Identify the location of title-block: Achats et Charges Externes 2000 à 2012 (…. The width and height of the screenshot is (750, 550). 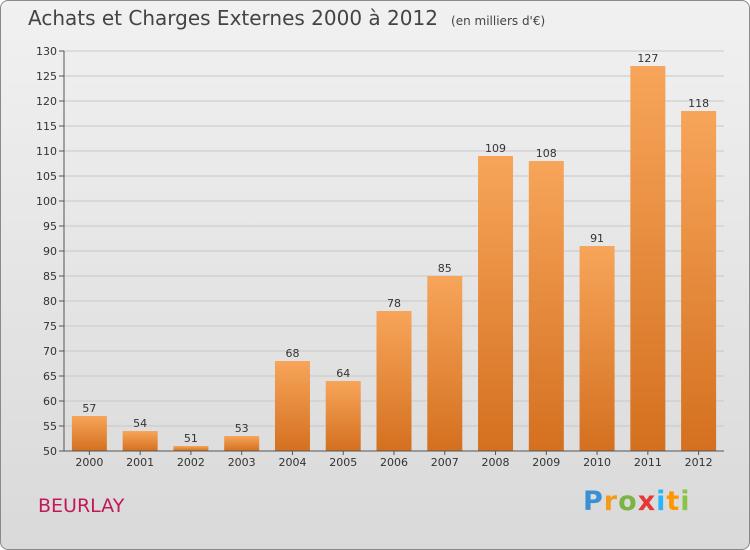
(286, 18).